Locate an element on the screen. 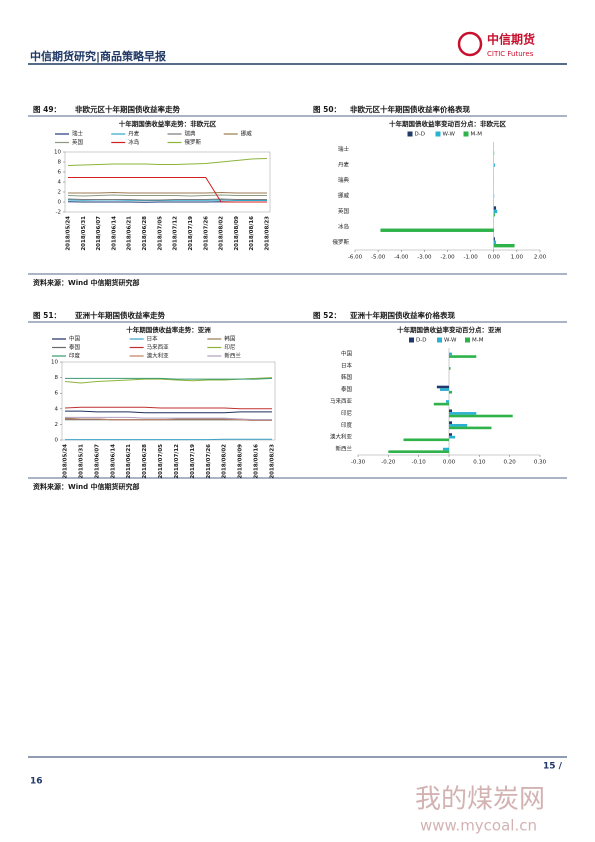 The image size is (595, 842). figure-label: 图 49： is located at coordinates (47, 109).